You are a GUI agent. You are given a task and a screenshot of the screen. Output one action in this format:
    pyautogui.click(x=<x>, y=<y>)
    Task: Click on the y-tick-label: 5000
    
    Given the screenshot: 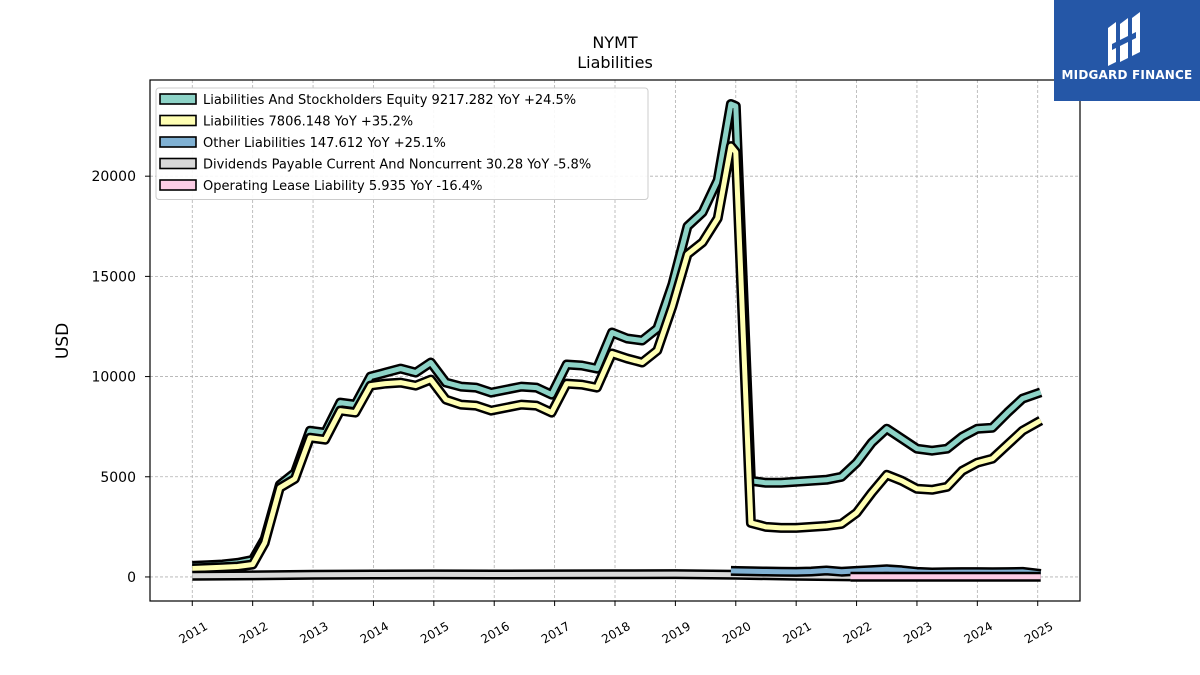 What is the action you would take?
    pyautogui.click(x=118, y=478)
    